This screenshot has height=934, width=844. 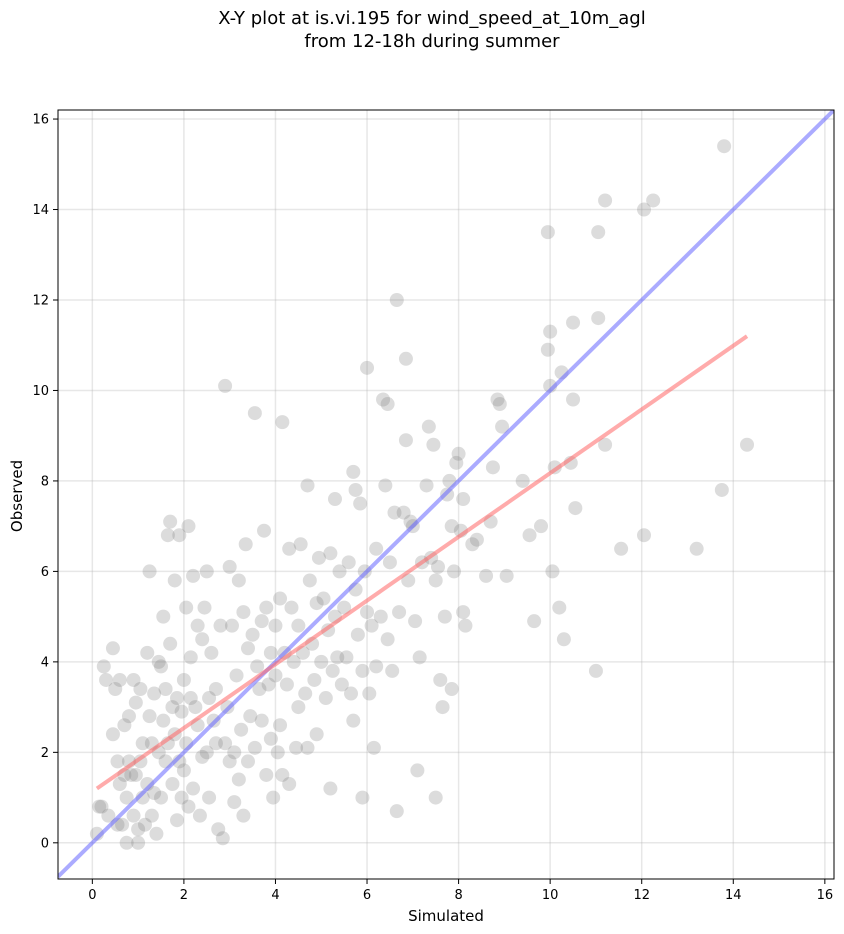 I want to click on y-tick-label: 0, so click(x=45, y=843).